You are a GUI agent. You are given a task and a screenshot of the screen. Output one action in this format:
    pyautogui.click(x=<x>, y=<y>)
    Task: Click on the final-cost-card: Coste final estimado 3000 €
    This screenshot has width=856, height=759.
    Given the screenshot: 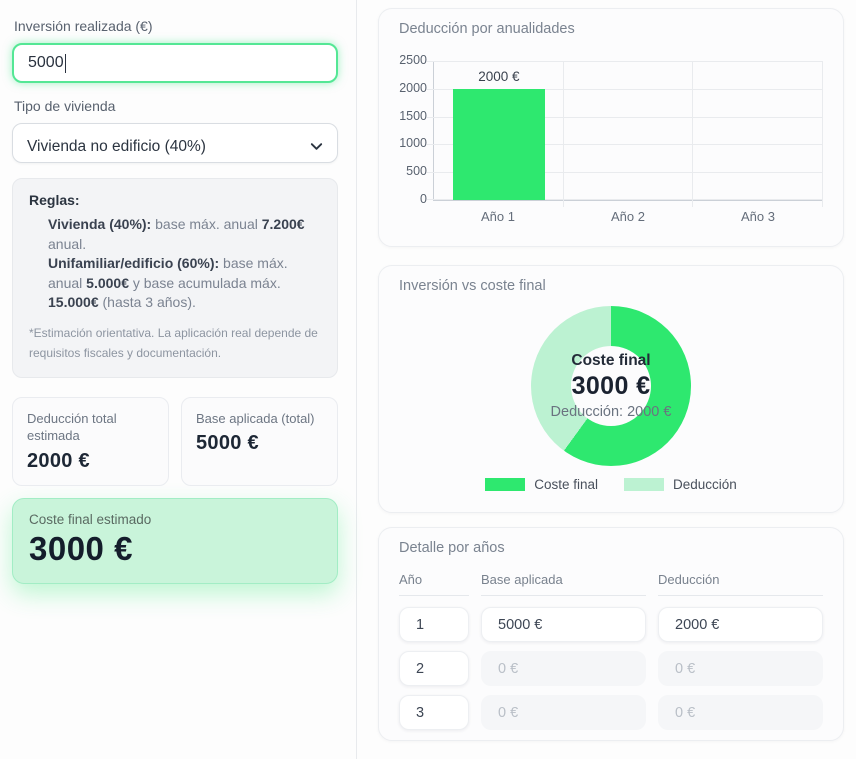 What is the action you would take?
    pyautogui.click(x=175, y=540)
    